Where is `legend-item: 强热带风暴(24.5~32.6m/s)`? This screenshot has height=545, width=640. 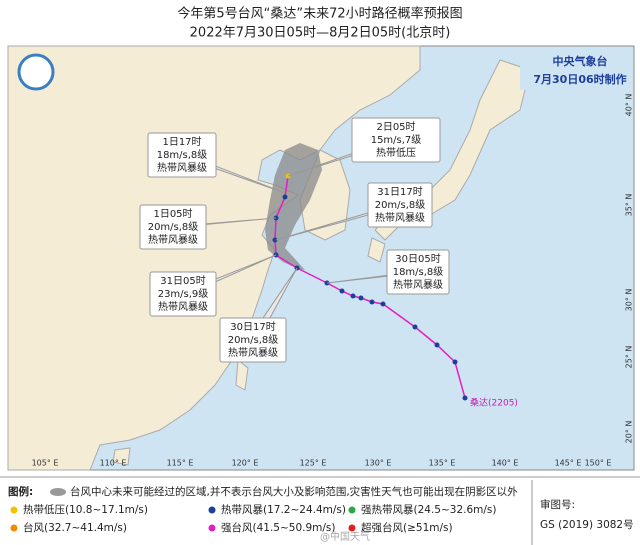
legend-item: 强热带风暴(24.5~32.6m/s) is located at coordinates (429, 509).